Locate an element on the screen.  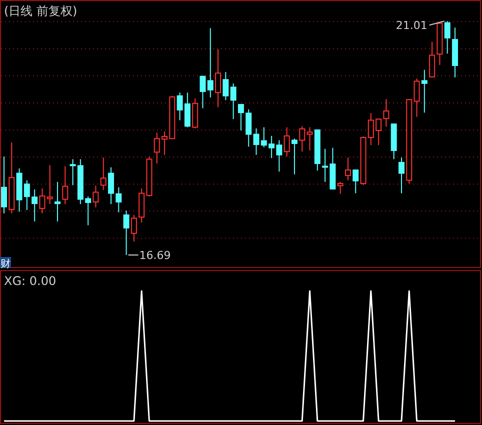
annotation: 21.01 is located at coordinates (412, 25).